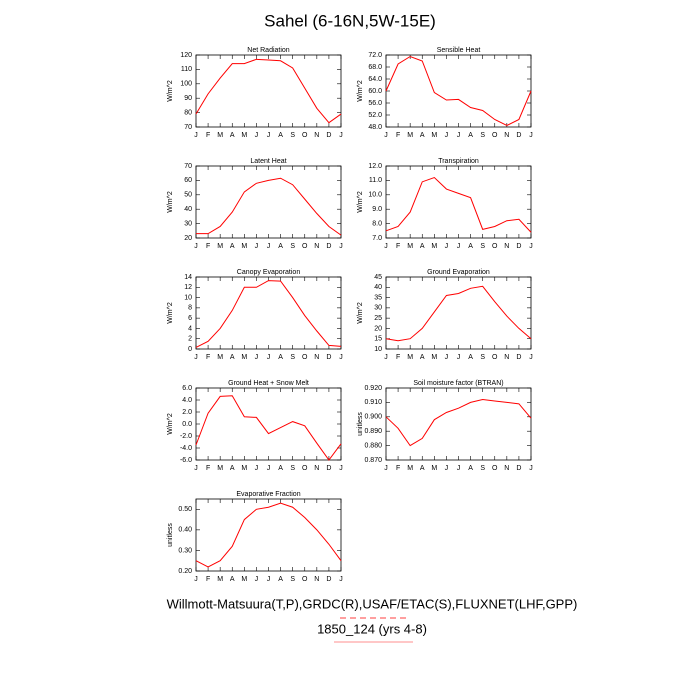  I want to click on y-tick-label: 56.0, so click(375, 103).